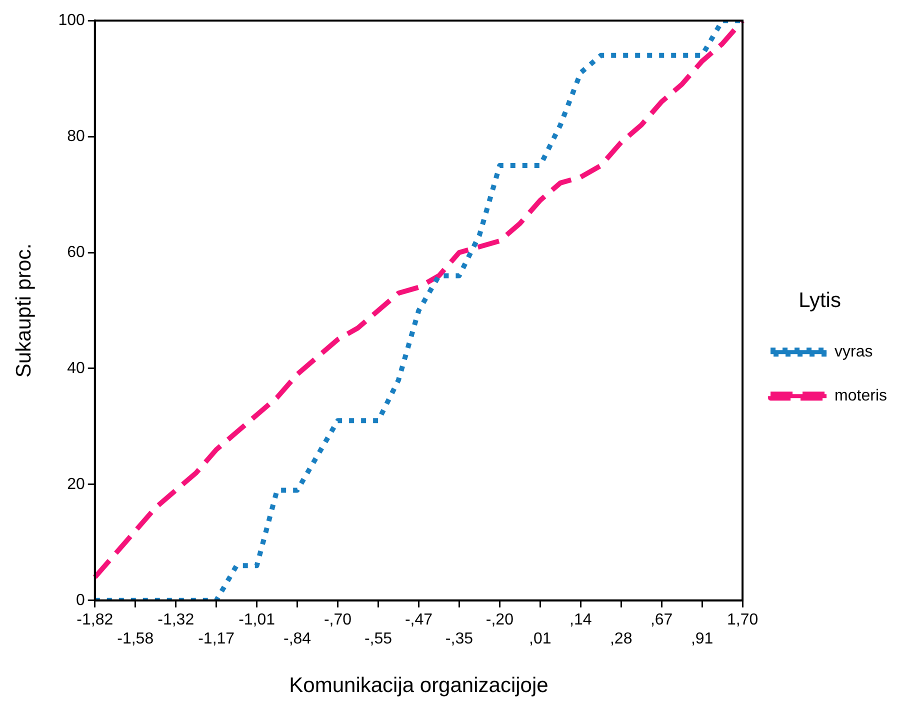 Image resolution: width=909 pixels, height=711 pixels. What do you see at coordinates (216, 639) in the screenshot?
I see `x-tick-label: -1,17` at bounding box center [216, 639].